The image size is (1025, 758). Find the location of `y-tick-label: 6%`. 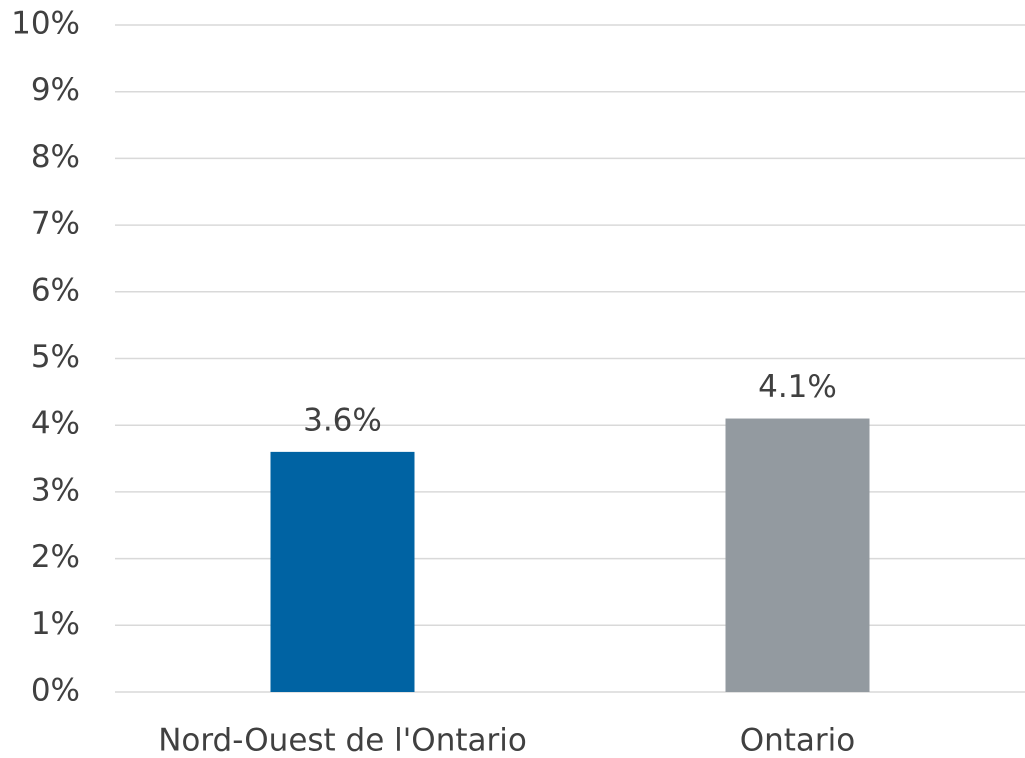

y-tick-label: 6% is located at coordinates (55, 290).